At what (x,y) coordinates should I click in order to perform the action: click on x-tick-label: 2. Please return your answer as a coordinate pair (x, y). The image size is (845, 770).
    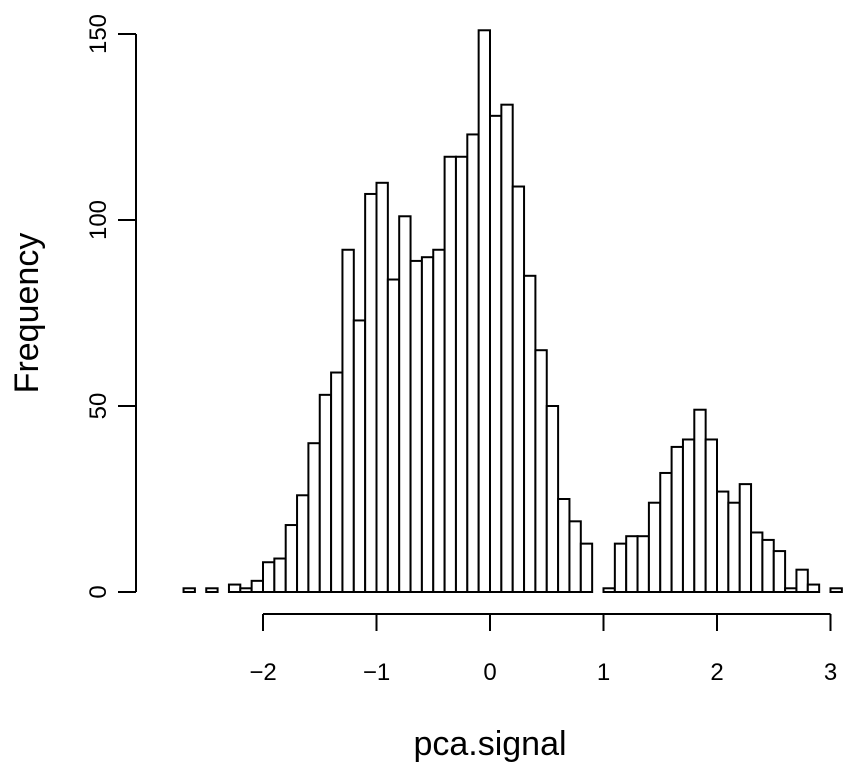
    Looking at the image, I should click on (716, 672).